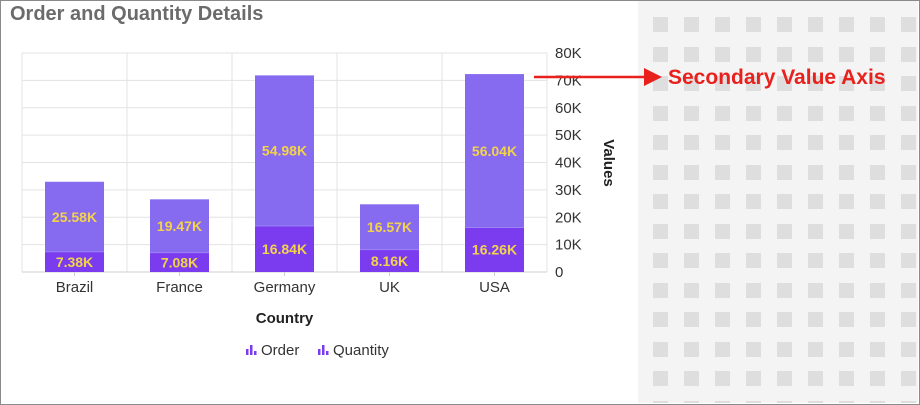  I want to click on data-label-quantity: 19.47K, so click(179, 226).